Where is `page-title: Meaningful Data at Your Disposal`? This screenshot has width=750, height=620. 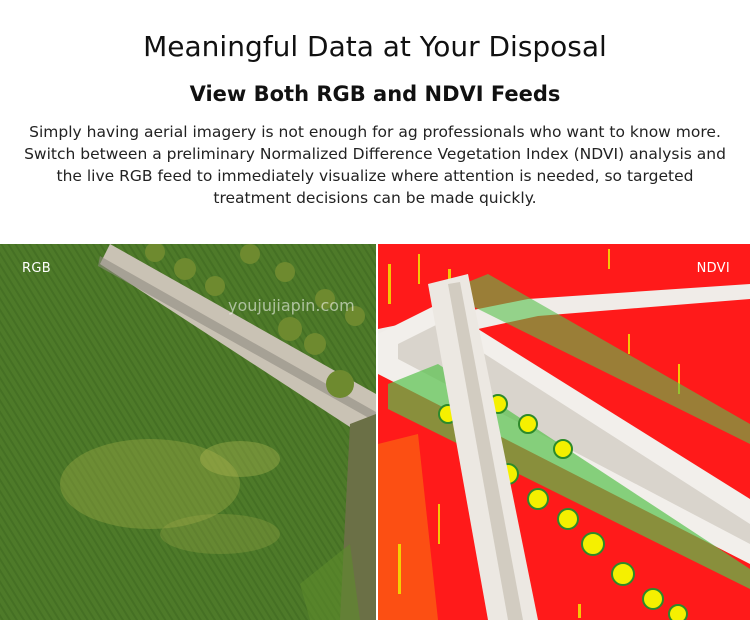
page-title: Meaningful Data at Your Disposal is located at coordinates (375, 46).